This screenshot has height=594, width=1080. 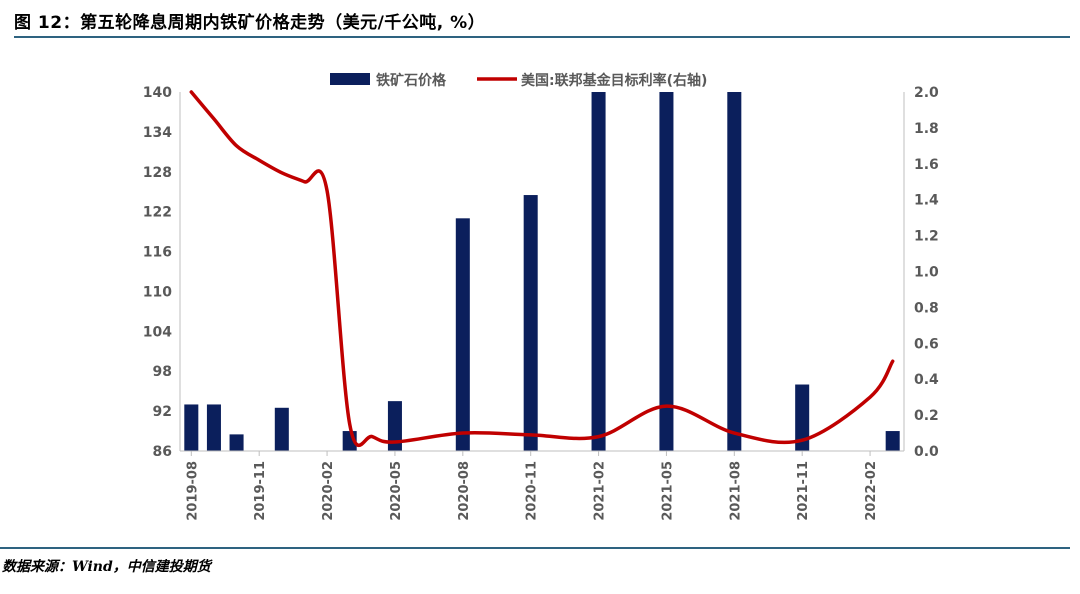 What do you see at coordinates (350, 79) in the screenshot?
I see `legend-bar-swatch` at bounding box center [350, 79].